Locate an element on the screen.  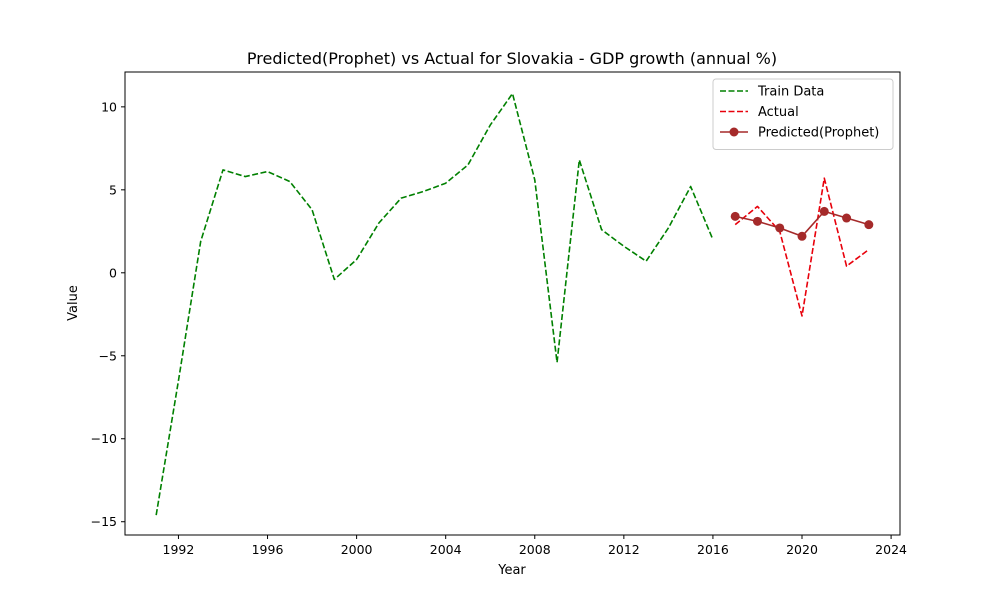
x-tick-label: 2000 is located at coordinates (357, 549).